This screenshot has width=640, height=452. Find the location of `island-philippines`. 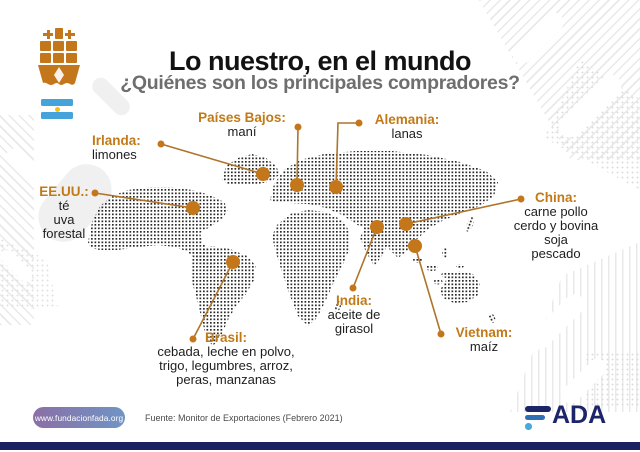

island-philippines is located at coordinates (445, 253).